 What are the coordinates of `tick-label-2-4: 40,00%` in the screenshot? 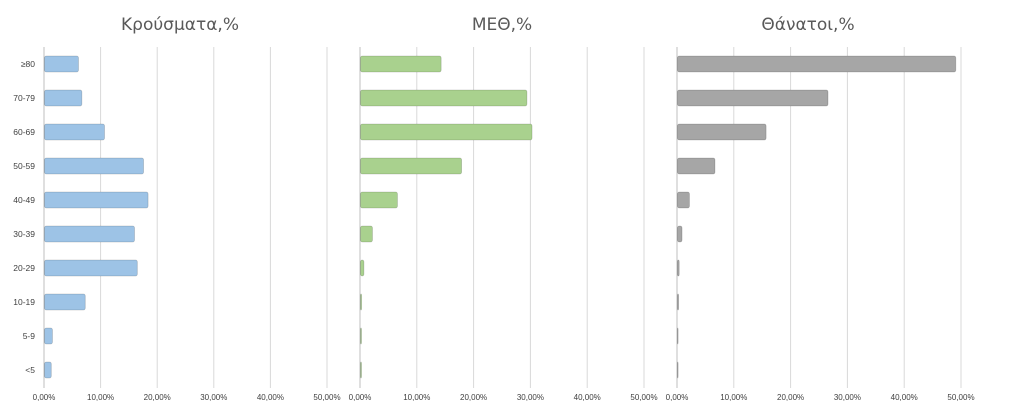 It's located at (587, 397).